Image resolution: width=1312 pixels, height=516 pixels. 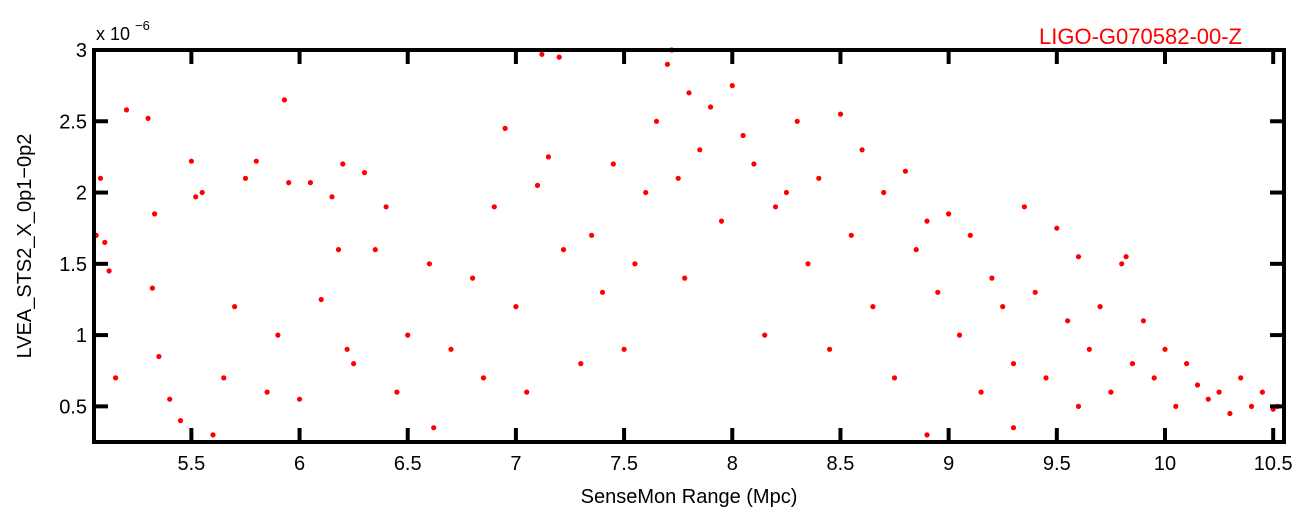 What do you see at coordinates (113, 34) in the screenshot?
I see `y-multiplier-base: x 10` at bounding box center [113, 34].